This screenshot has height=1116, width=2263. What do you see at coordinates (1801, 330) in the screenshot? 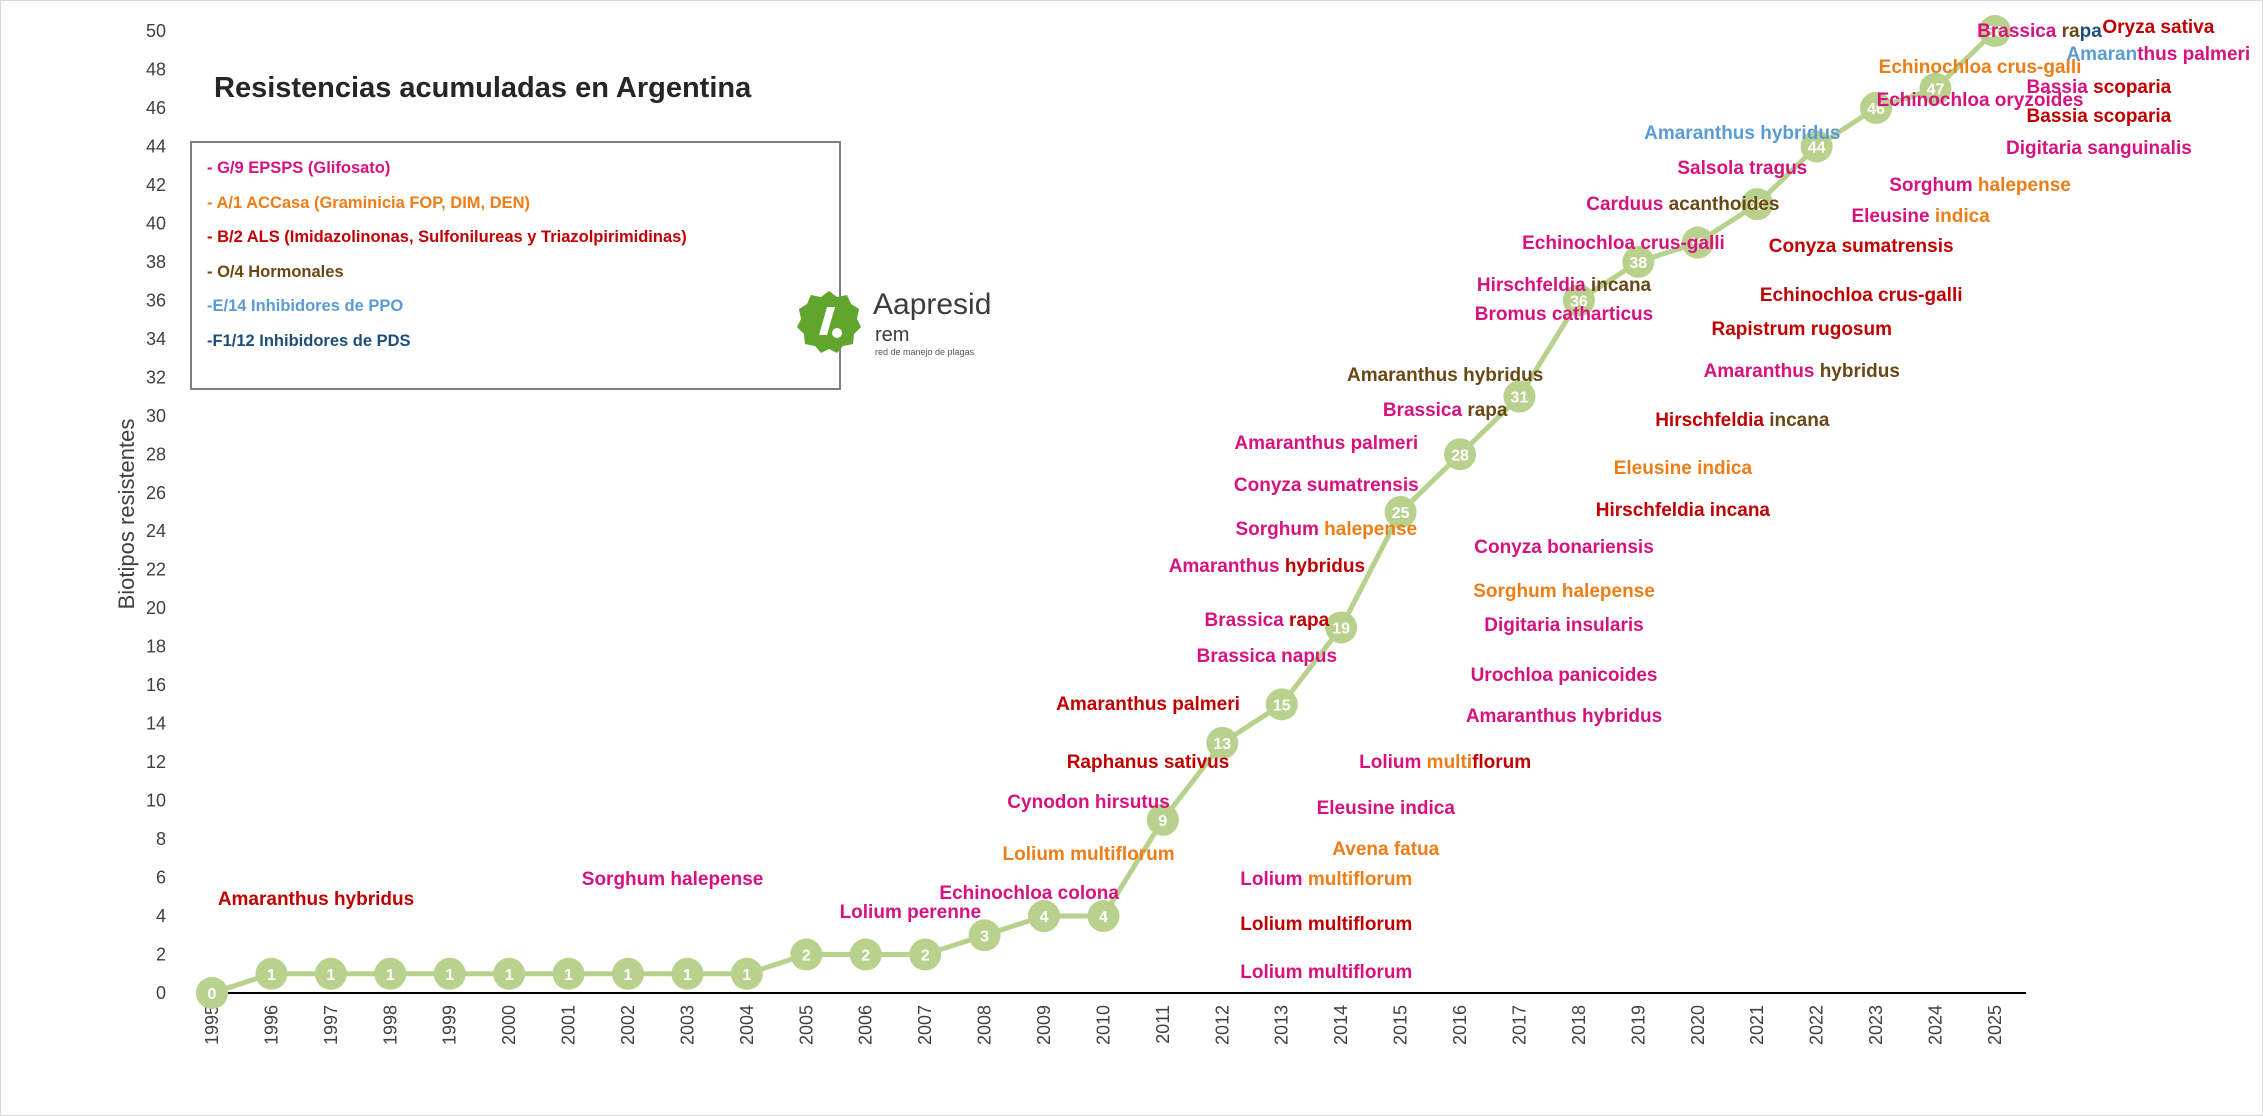
I see `species-annotation: Rapistrum rugosum` at bounding box center [1801, 330].